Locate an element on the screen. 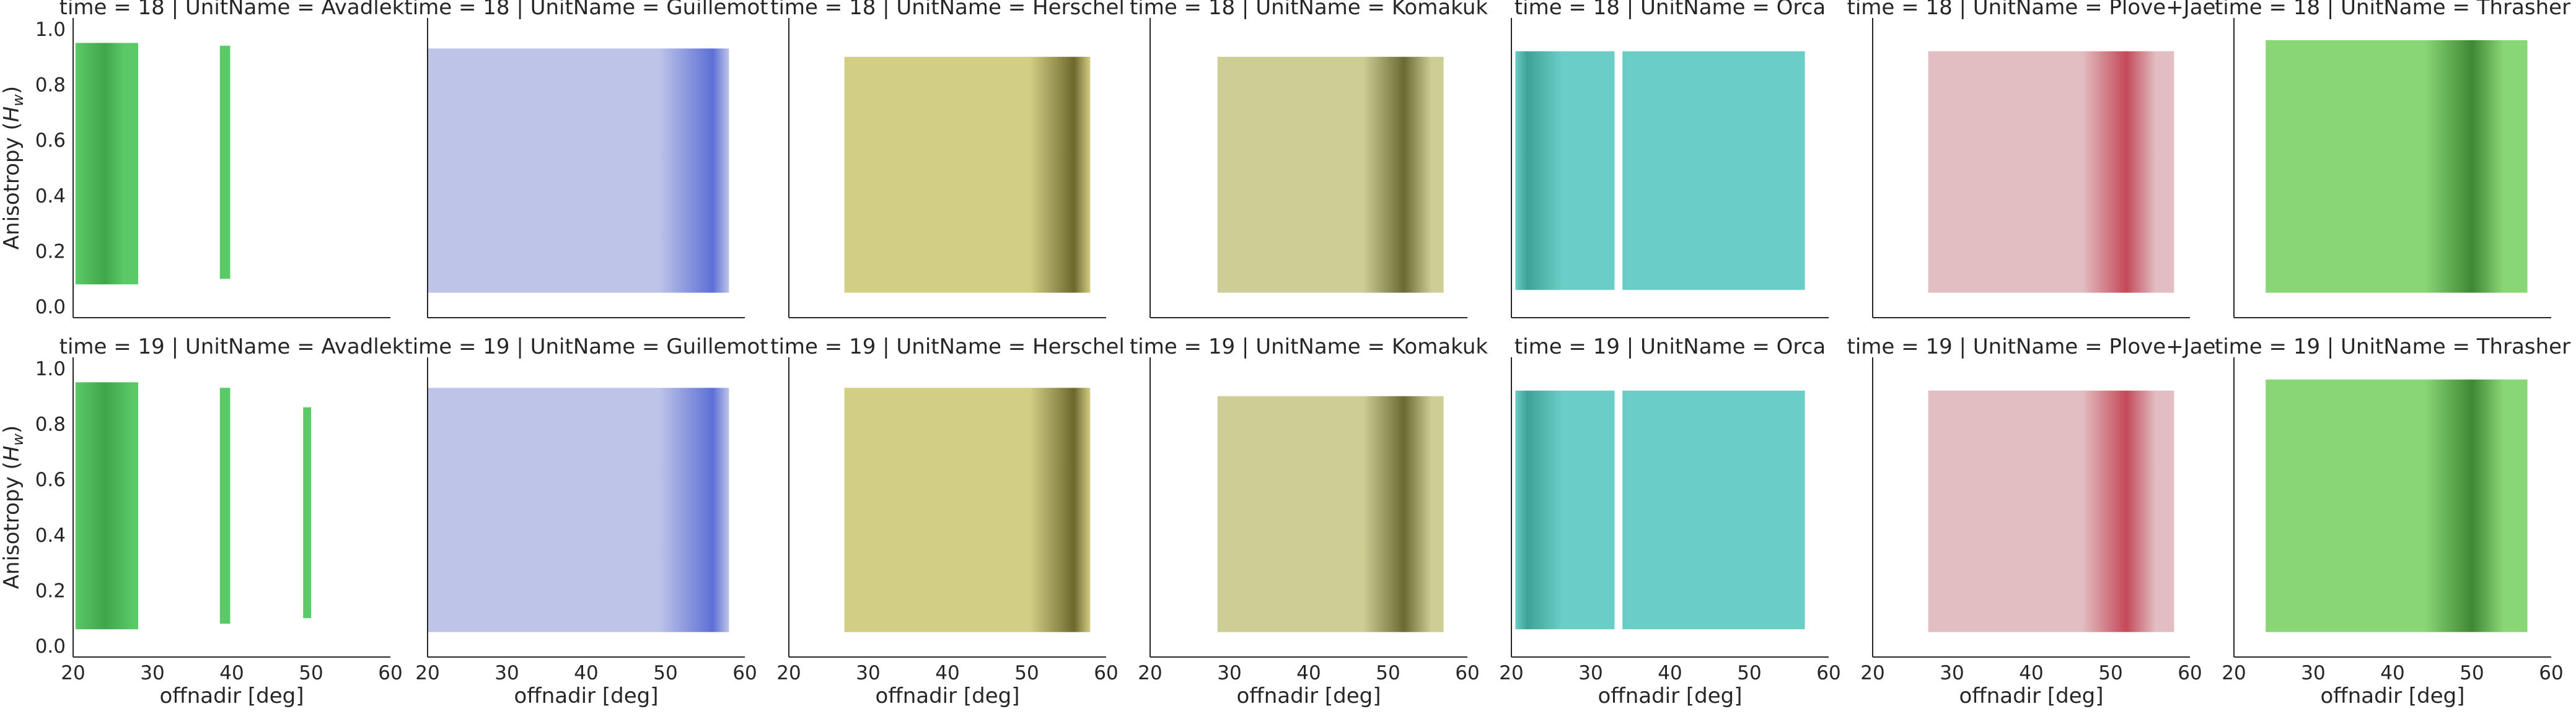 The height and width of the screenshot is (714, 2576). panel-title: time = 18 | UnitName = Thrasher is located at coordinates (2392, 10).